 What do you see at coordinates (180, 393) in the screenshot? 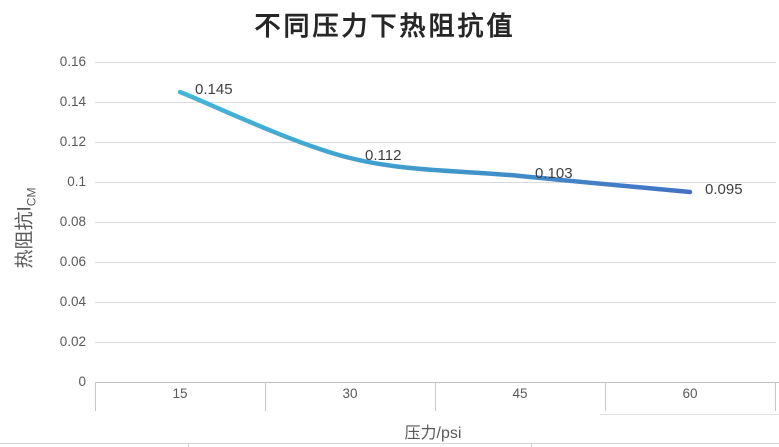
I see `x-tick-label: 15` at bounding box center [180, 393].